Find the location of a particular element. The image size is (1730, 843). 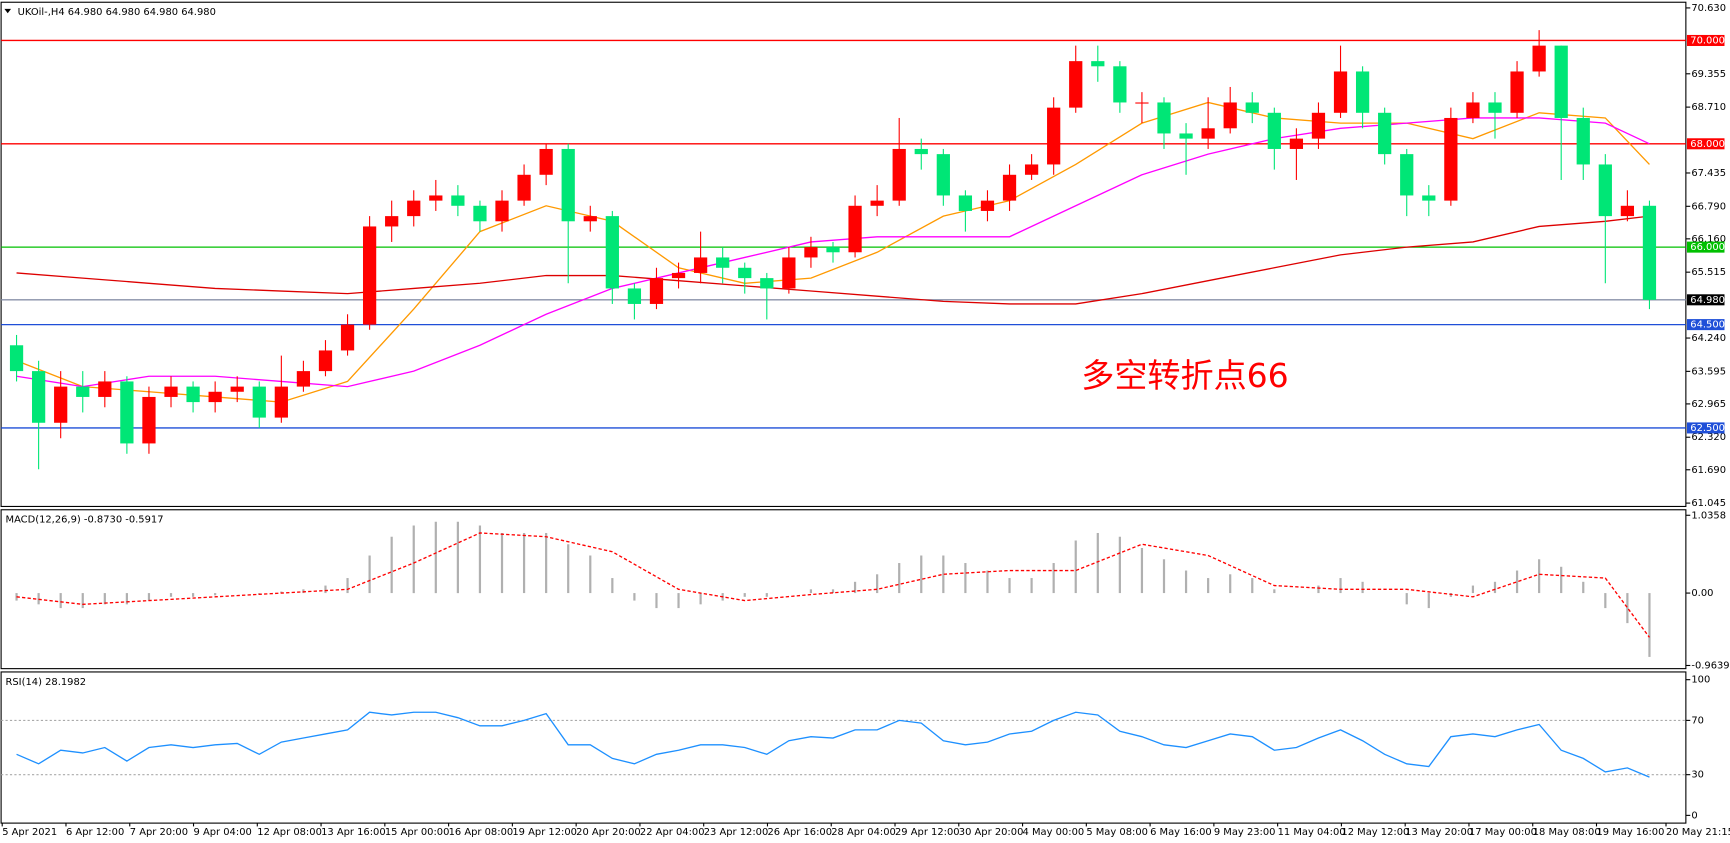

panel-title: MACD(12,26,9) -0.8730 -0.5917 is located at coordinates (85, 520).